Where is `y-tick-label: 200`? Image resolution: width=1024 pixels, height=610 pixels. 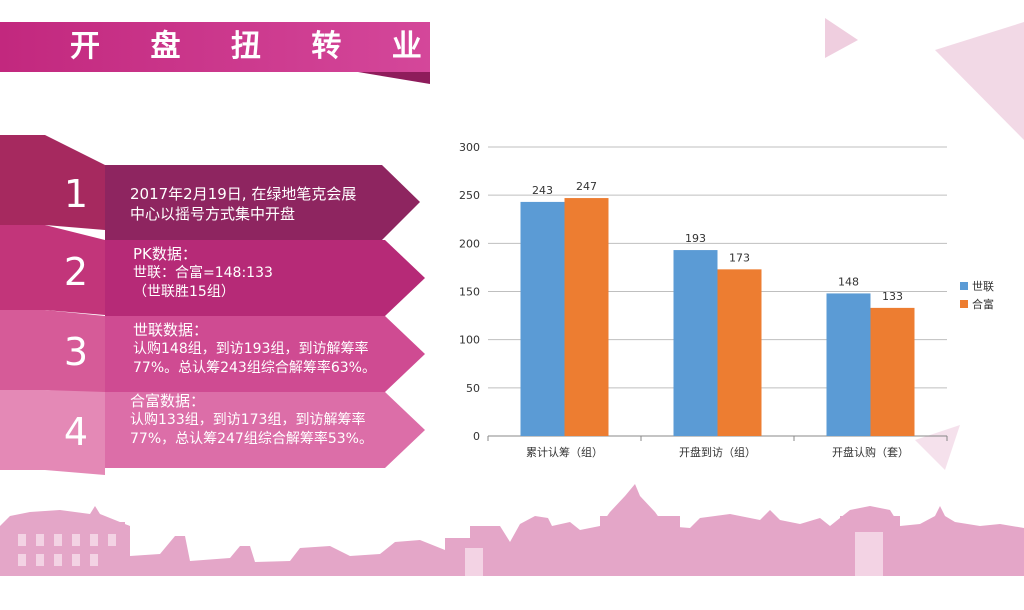
y-tick-label: 200 is located at coordinates (469, 243).